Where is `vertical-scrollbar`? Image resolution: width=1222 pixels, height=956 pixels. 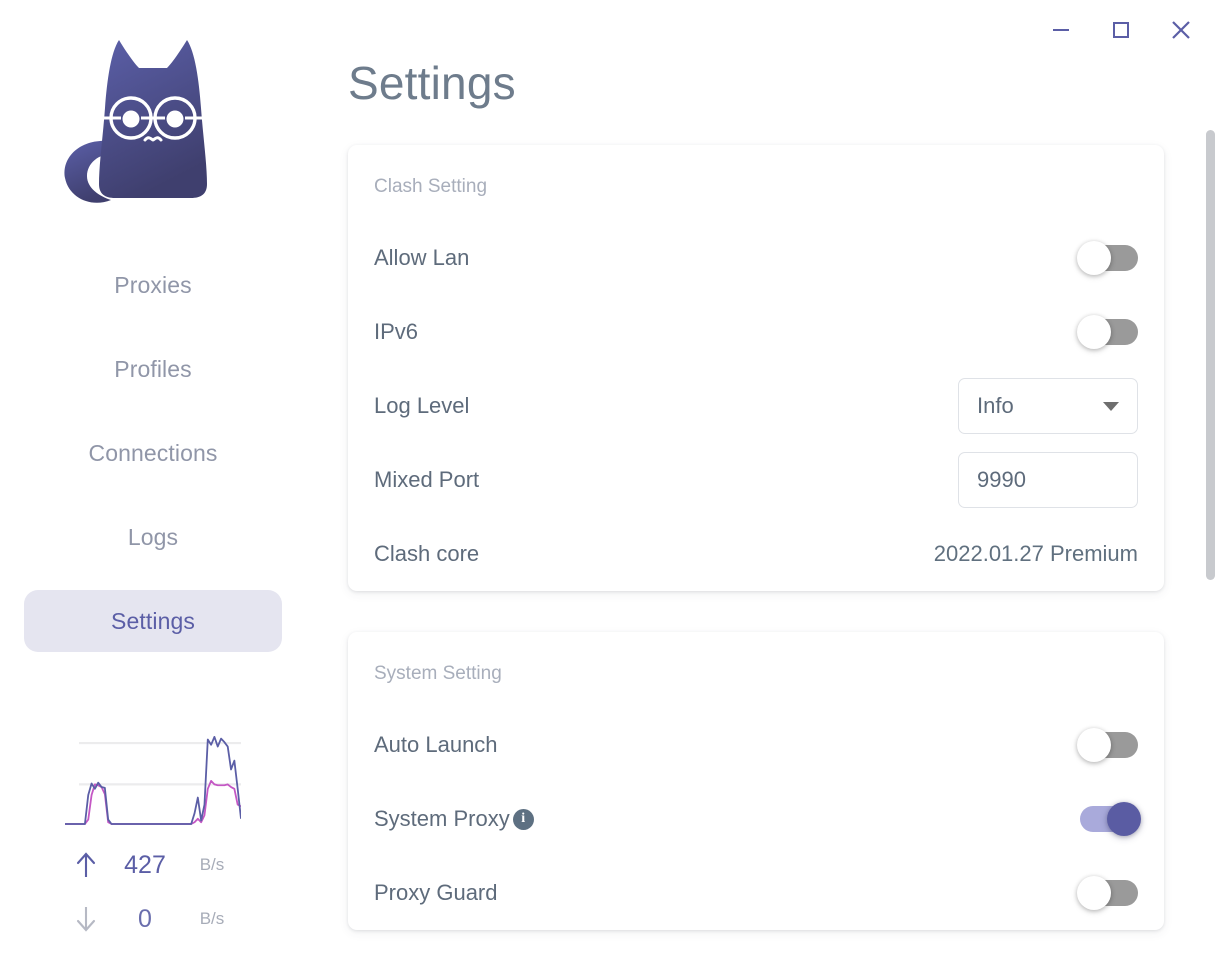 vertical-scrollbar is located at coordinates (1210, 355).